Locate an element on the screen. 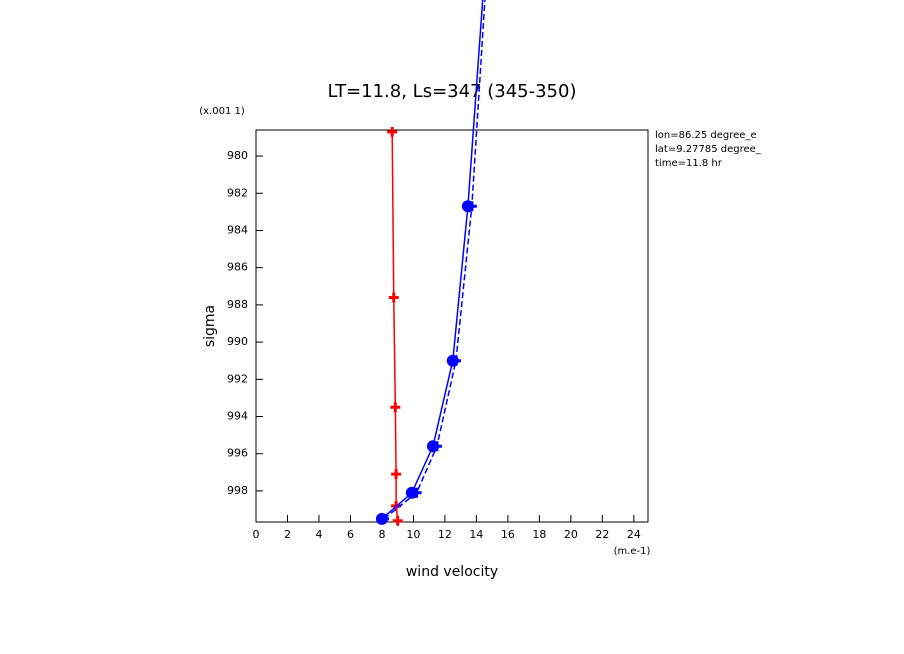 The image size is (904, 654). chart-title: LT=11.8, Ls=347 (345-350) is located at coordinates (452, 91).